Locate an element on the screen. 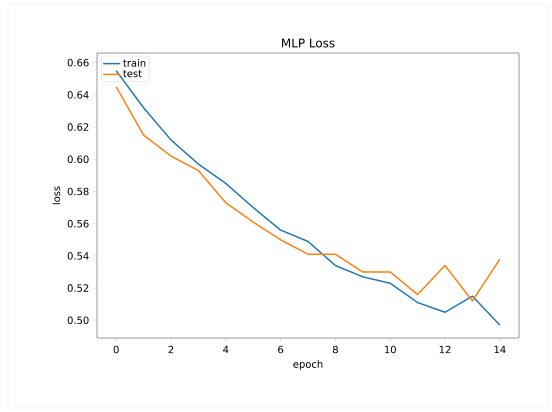 This screenshot has height=412, width=552. legend-label: test is located at coordinates (132, 74).